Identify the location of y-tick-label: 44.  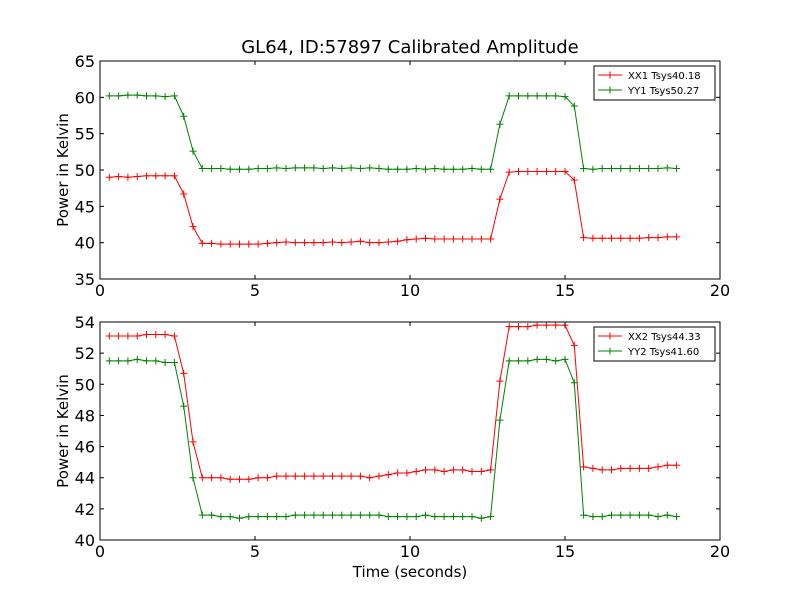
(85, 478).